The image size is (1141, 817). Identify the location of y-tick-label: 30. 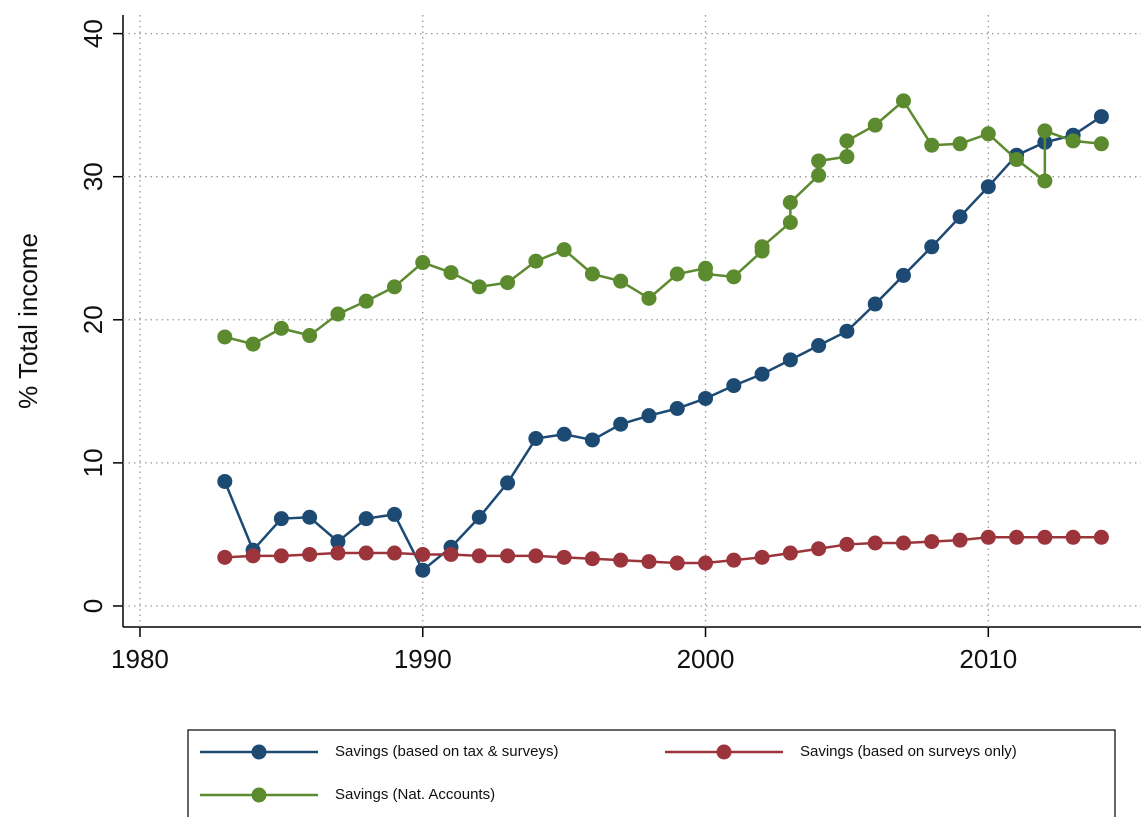
(93, 176).